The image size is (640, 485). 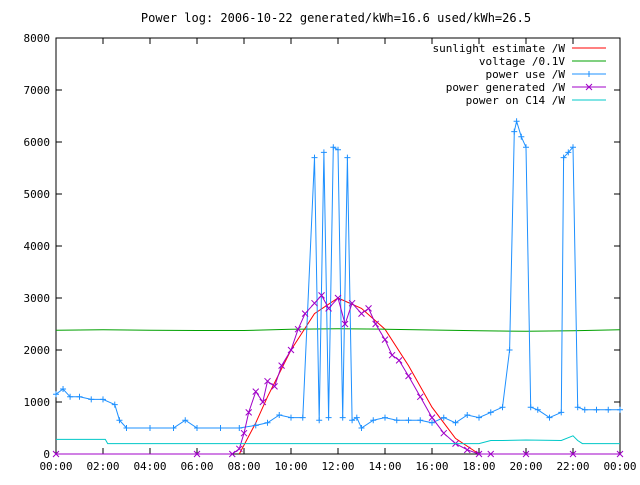 I want to click on y-tick-label: 2000, so click(x=37, y=350).